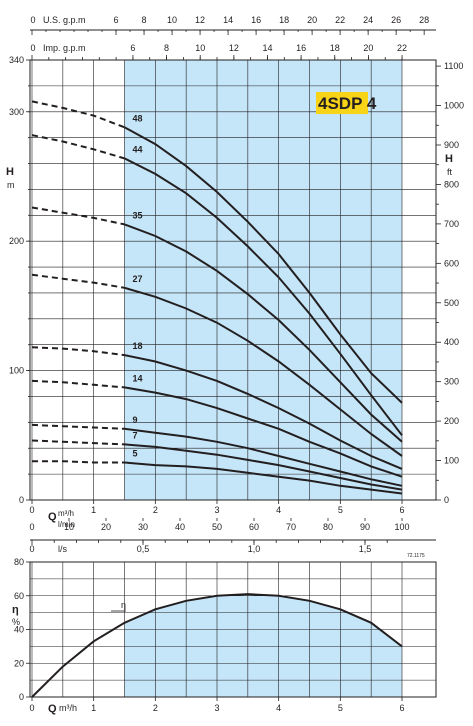 This screenshot has height=726, width=473. I want to click on head-curve-18-extrapolated, so click(78, 351).